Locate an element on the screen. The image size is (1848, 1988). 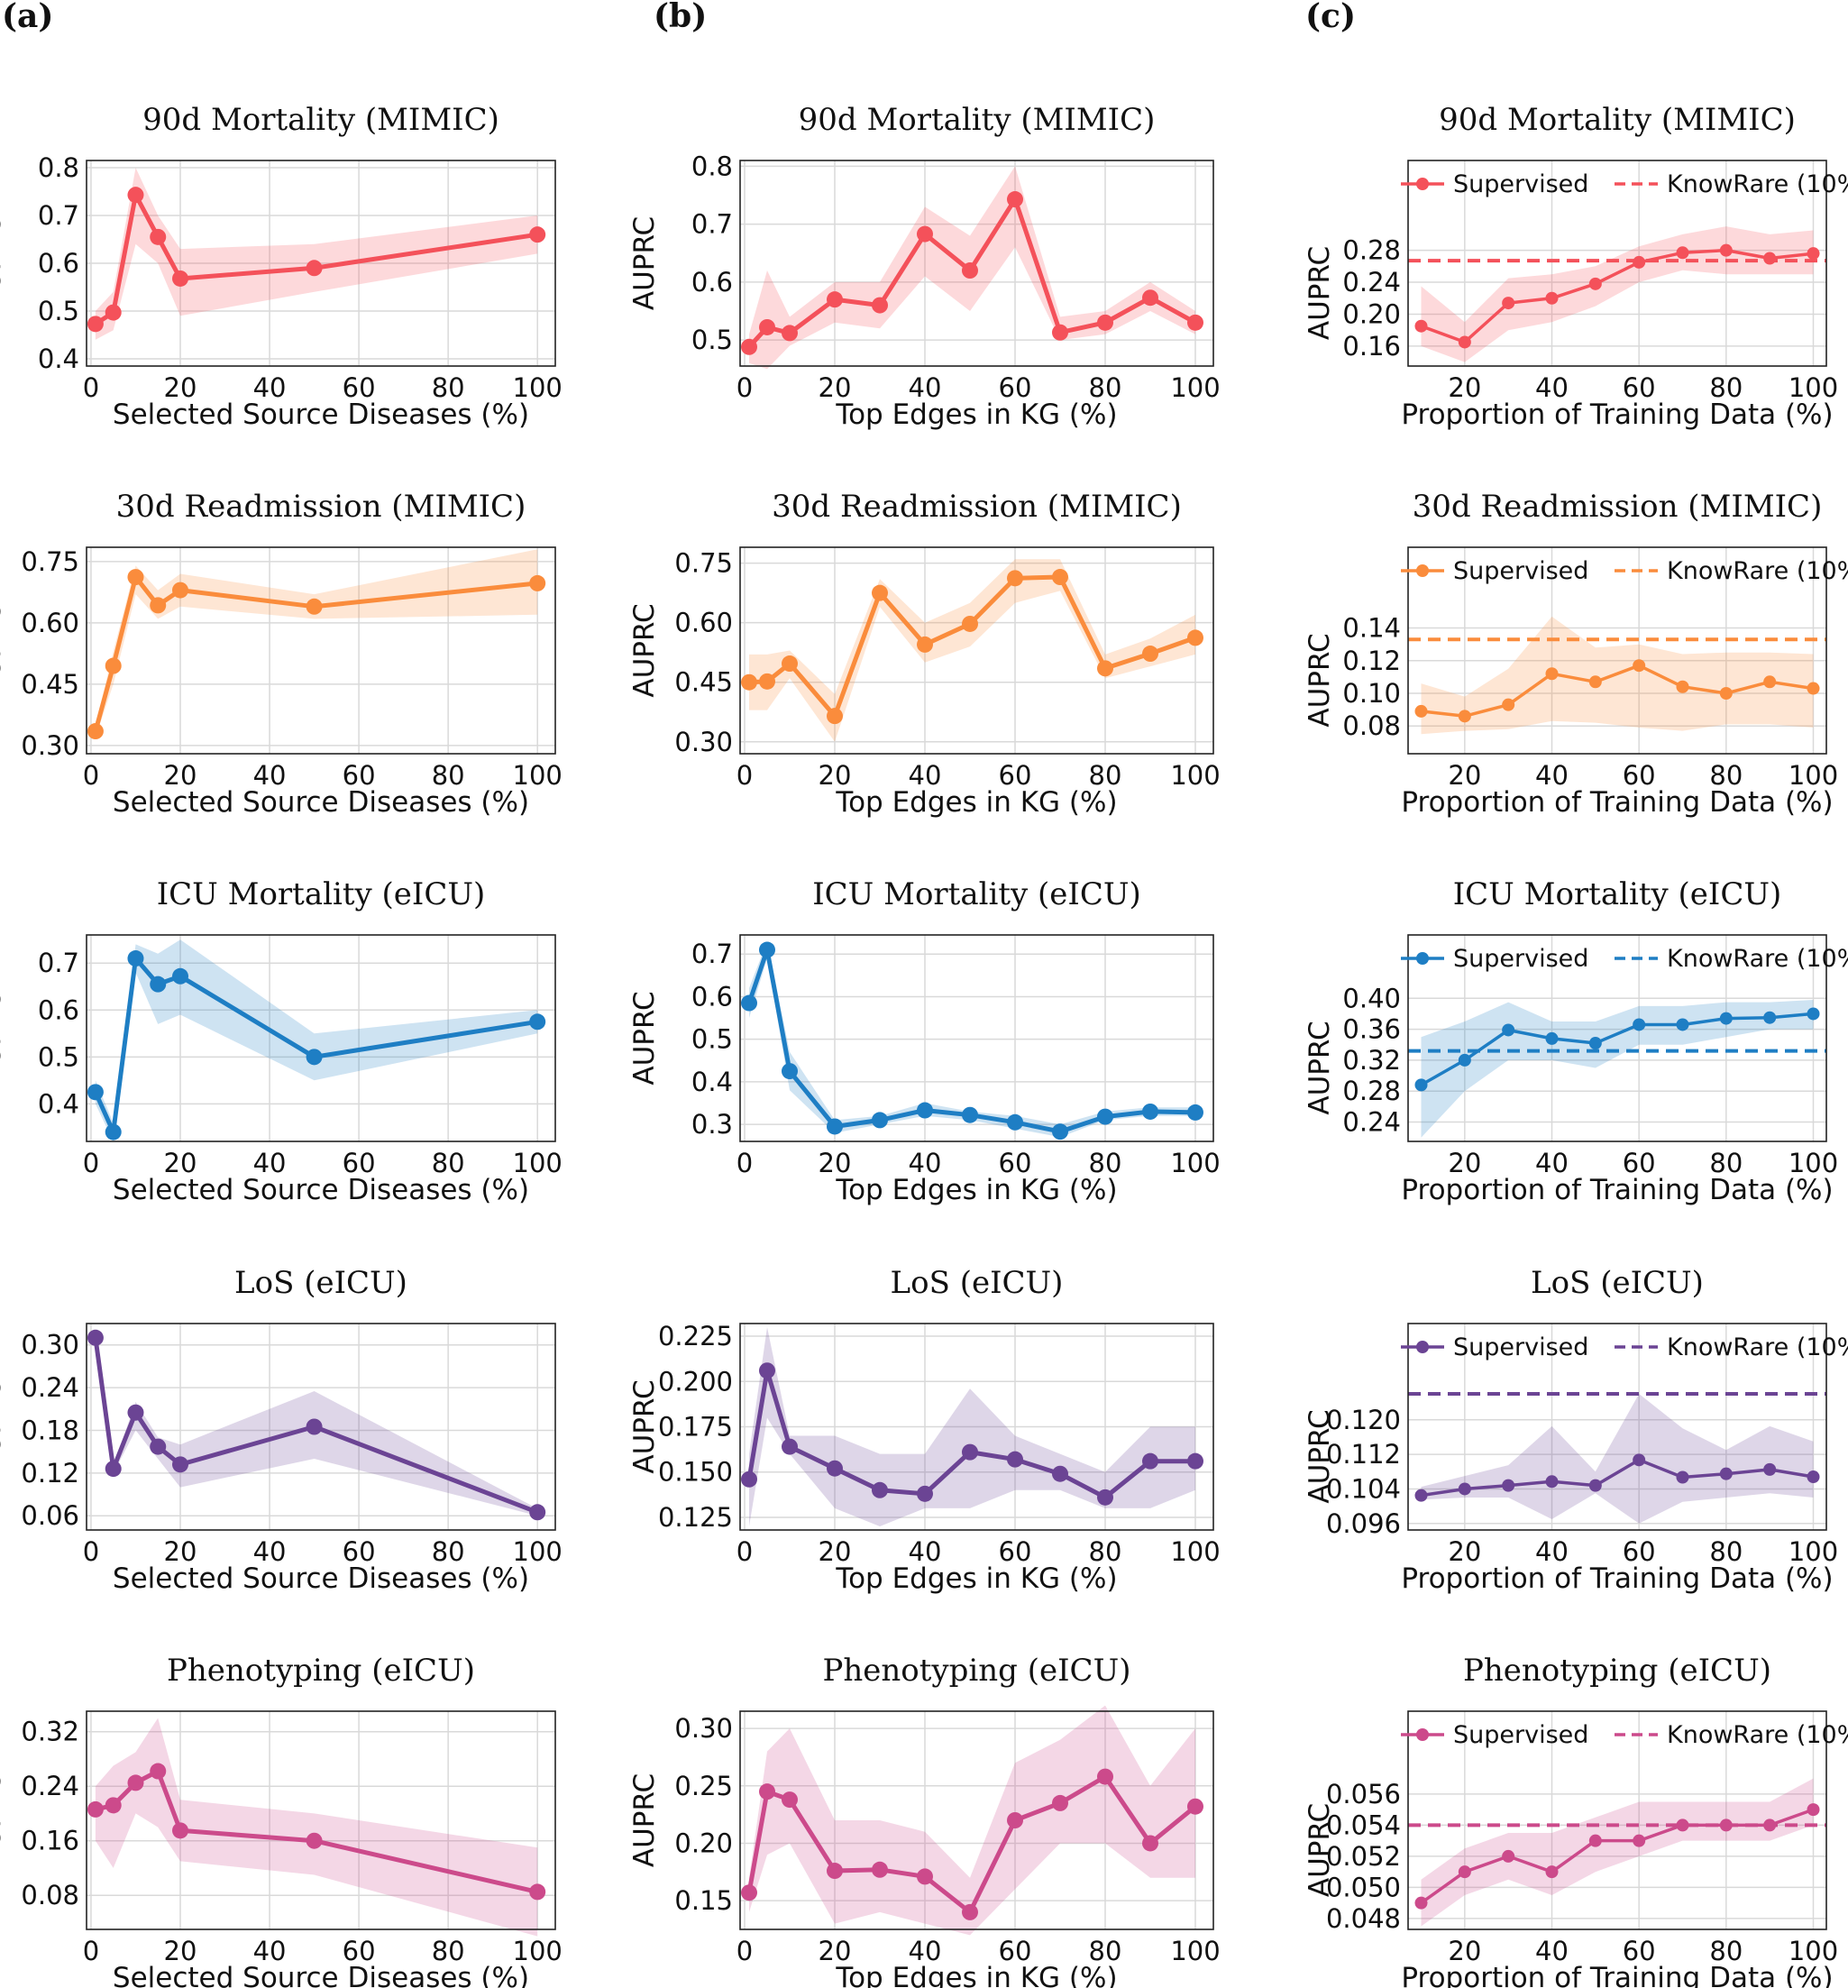
chart-title: ICU Mortality (eICU) is located at coordinates (976, 894).